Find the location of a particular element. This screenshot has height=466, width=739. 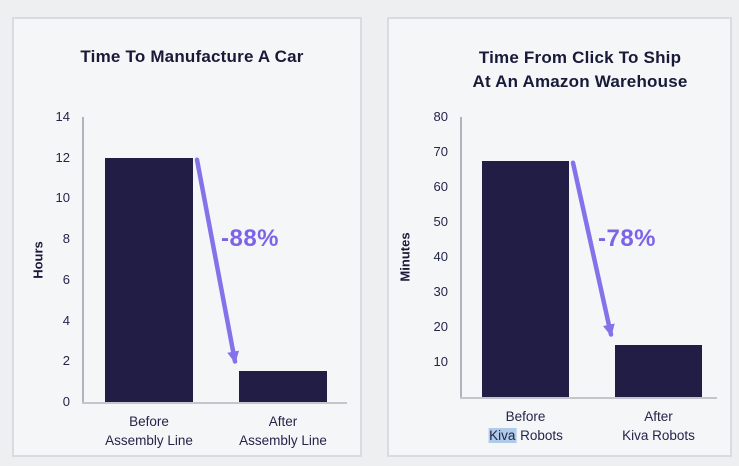

chart-title-line: Time To Manufacture A Car is located at coordinates (192, 56).